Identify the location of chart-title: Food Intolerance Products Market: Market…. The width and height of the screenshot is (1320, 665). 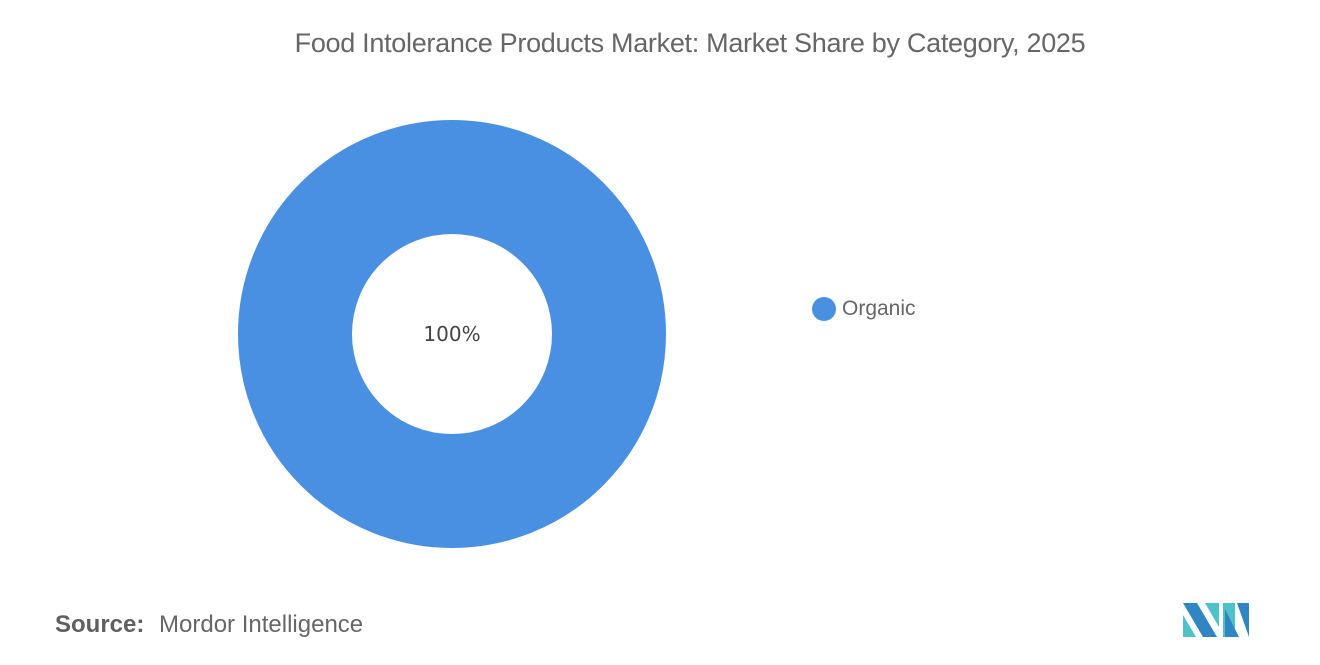
(690, 43).